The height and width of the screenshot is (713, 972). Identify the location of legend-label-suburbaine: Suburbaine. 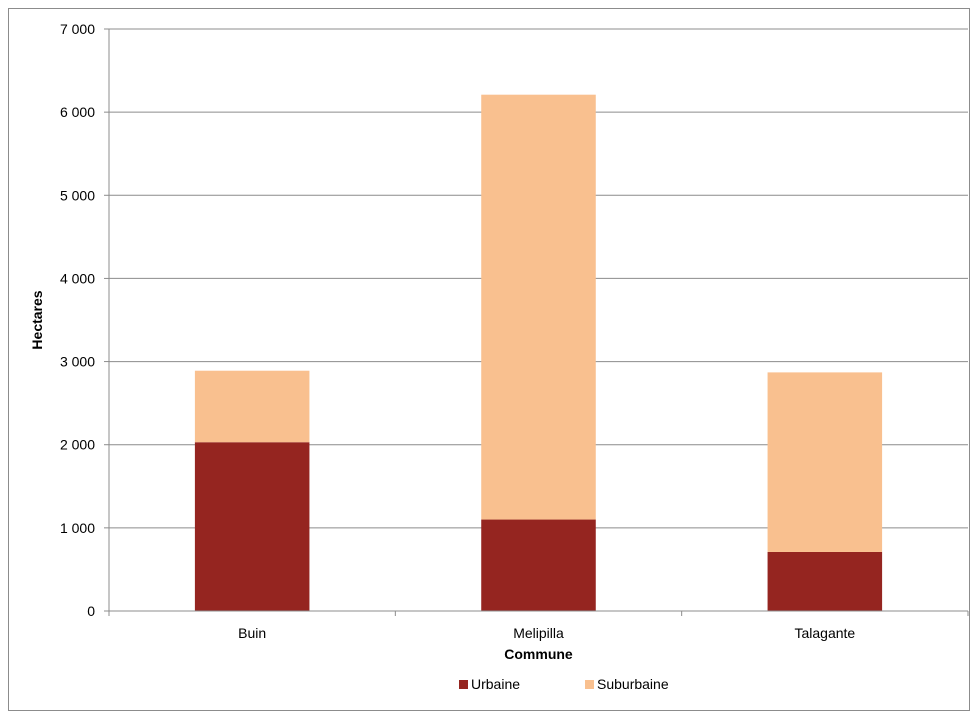
(633, 684).